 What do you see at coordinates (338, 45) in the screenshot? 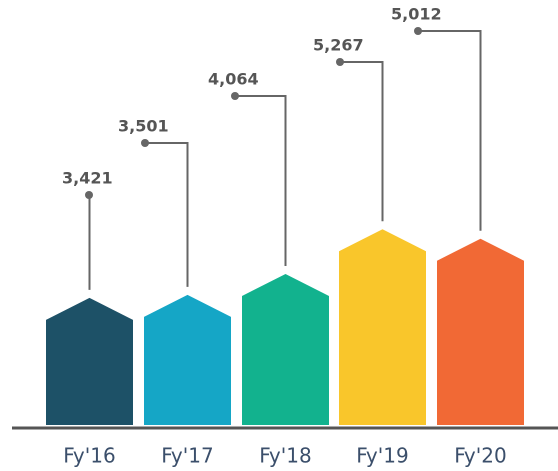
I see `value-label: 5,267` at bounding box center [338, 45].